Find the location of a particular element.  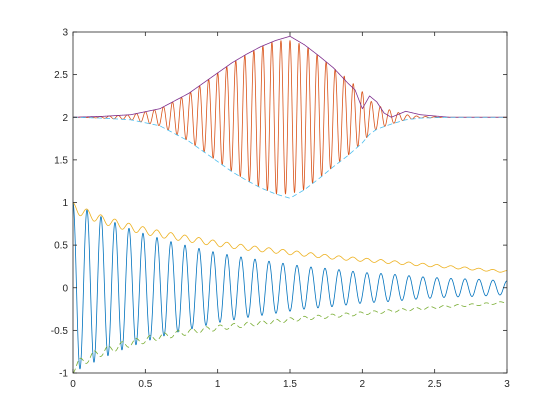

y-tick-label: 2 is located at coordinates (65, 118).